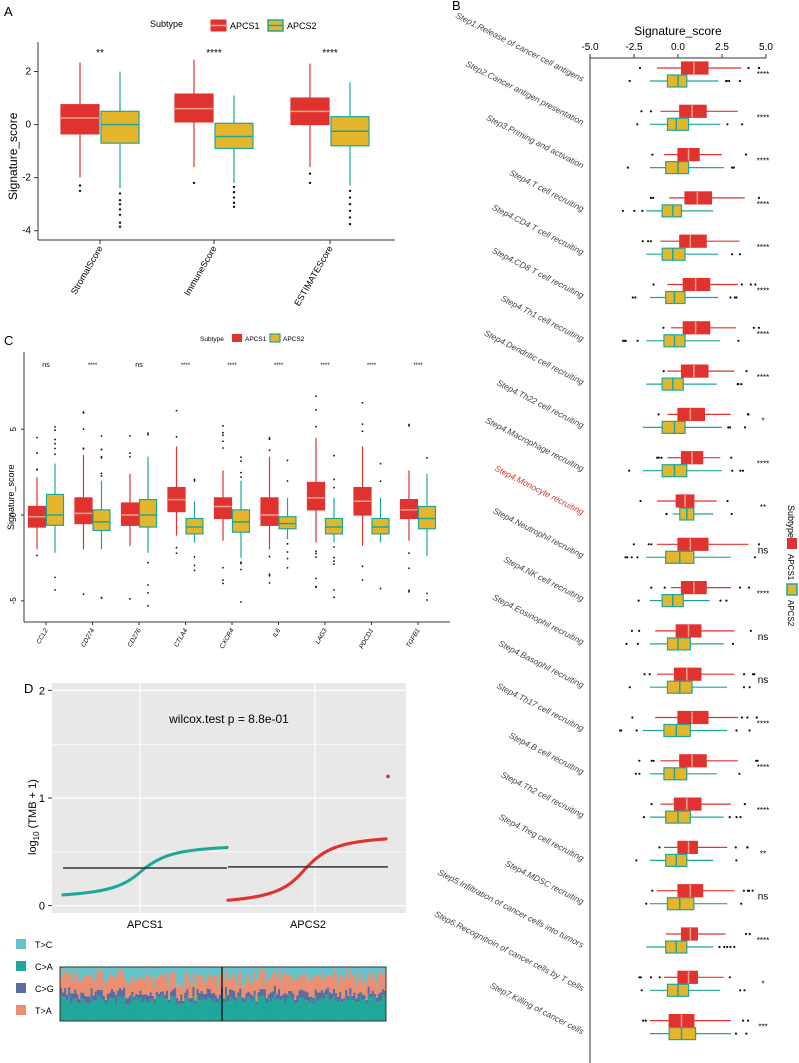  I want to click on panel-d-ytick-label: 0, so click(42, 907).